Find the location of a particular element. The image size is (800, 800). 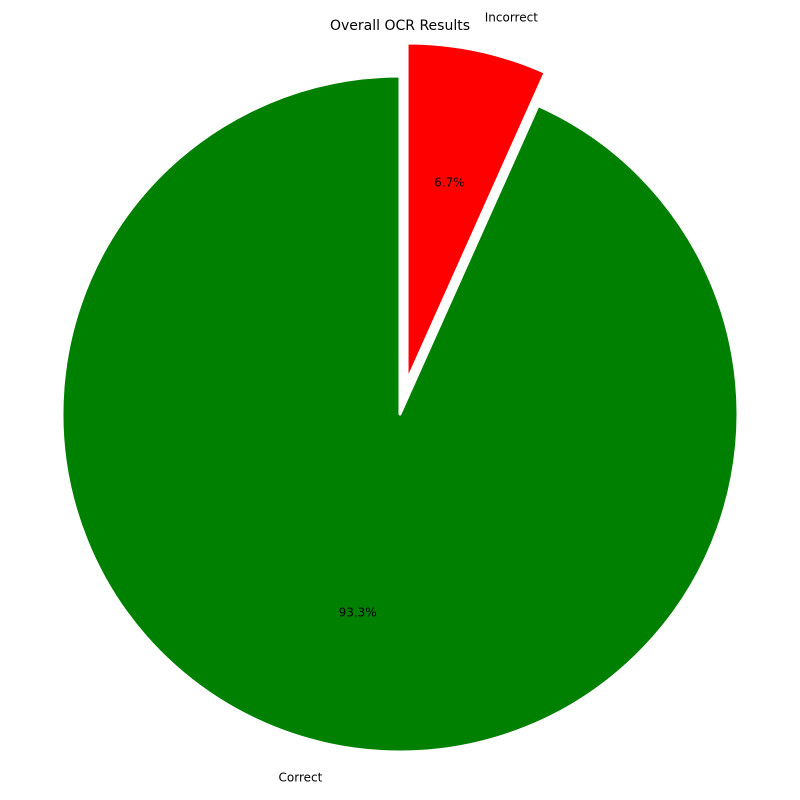

slice-percent-incorrect: 6.7% is located at coordinates (449, 183).